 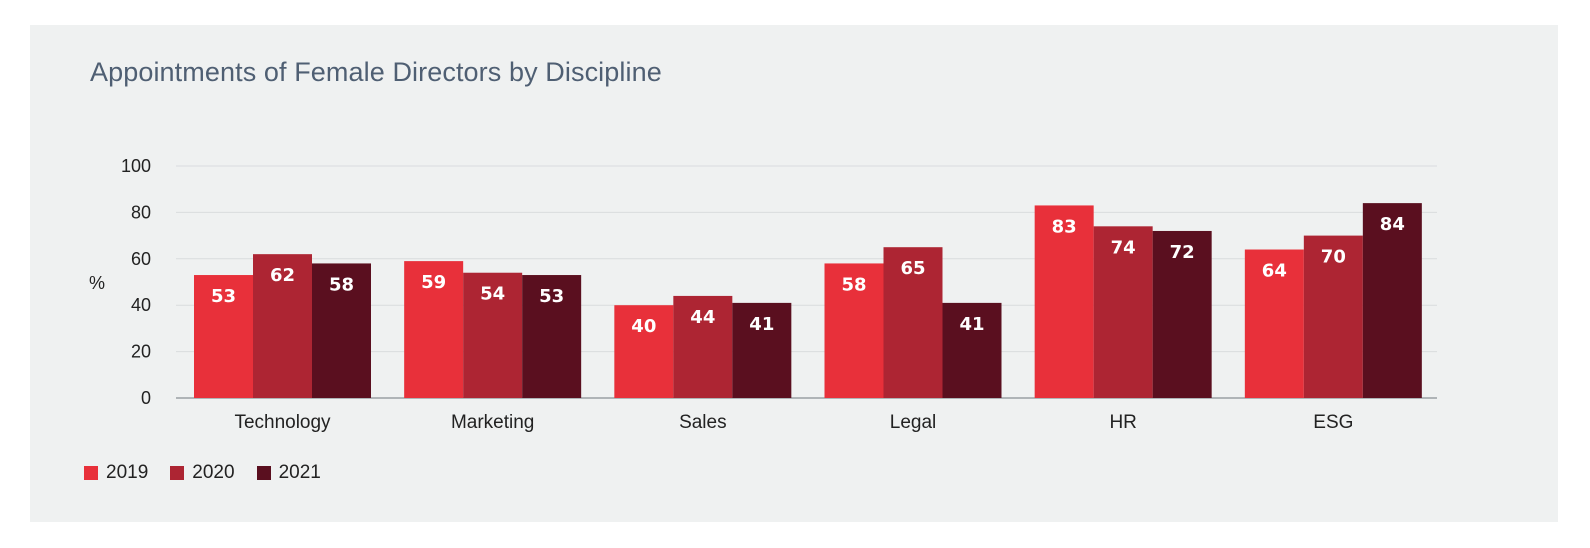 I want to click on y-axis-label: %, so click(x=97, y=283).